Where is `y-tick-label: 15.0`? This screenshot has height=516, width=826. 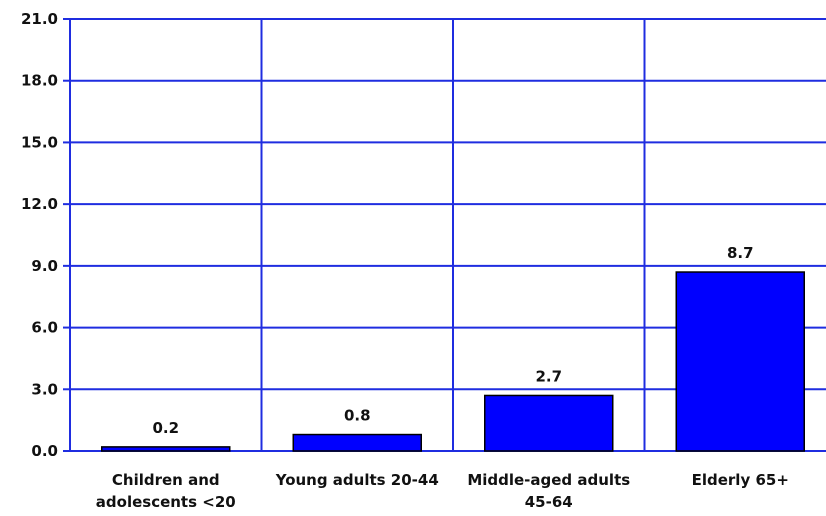 y-tick-label: 15.0 is located at coordinates (39, 142).